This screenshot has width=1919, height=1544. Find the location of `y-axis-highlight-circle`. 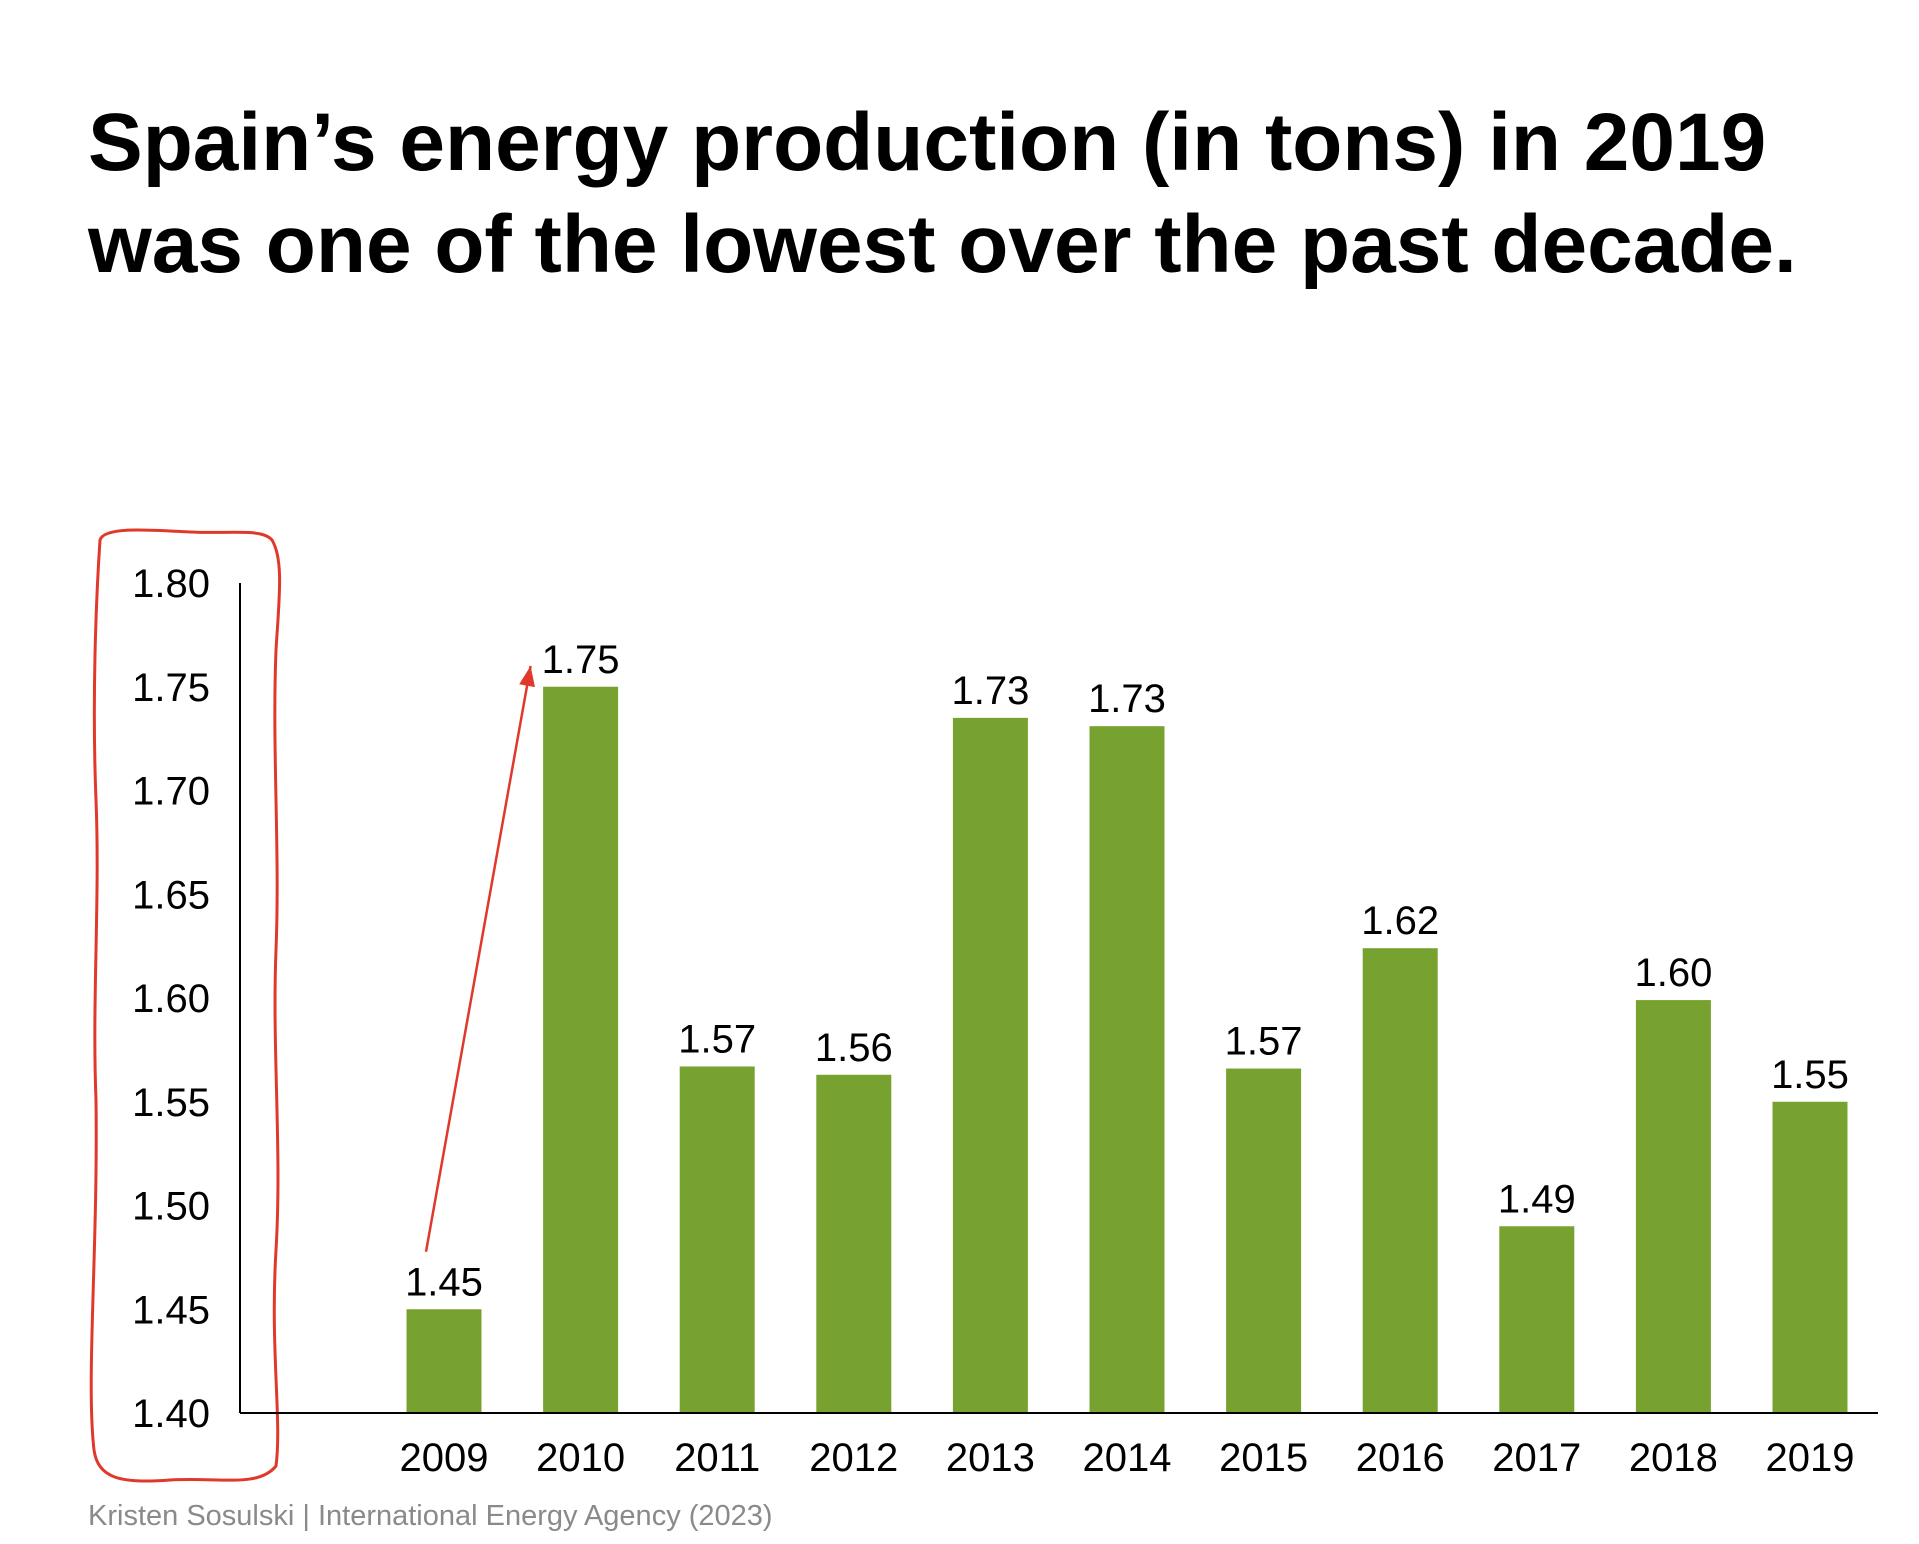

y-axis-highlight-circle is located at coordinates (185, 1005).